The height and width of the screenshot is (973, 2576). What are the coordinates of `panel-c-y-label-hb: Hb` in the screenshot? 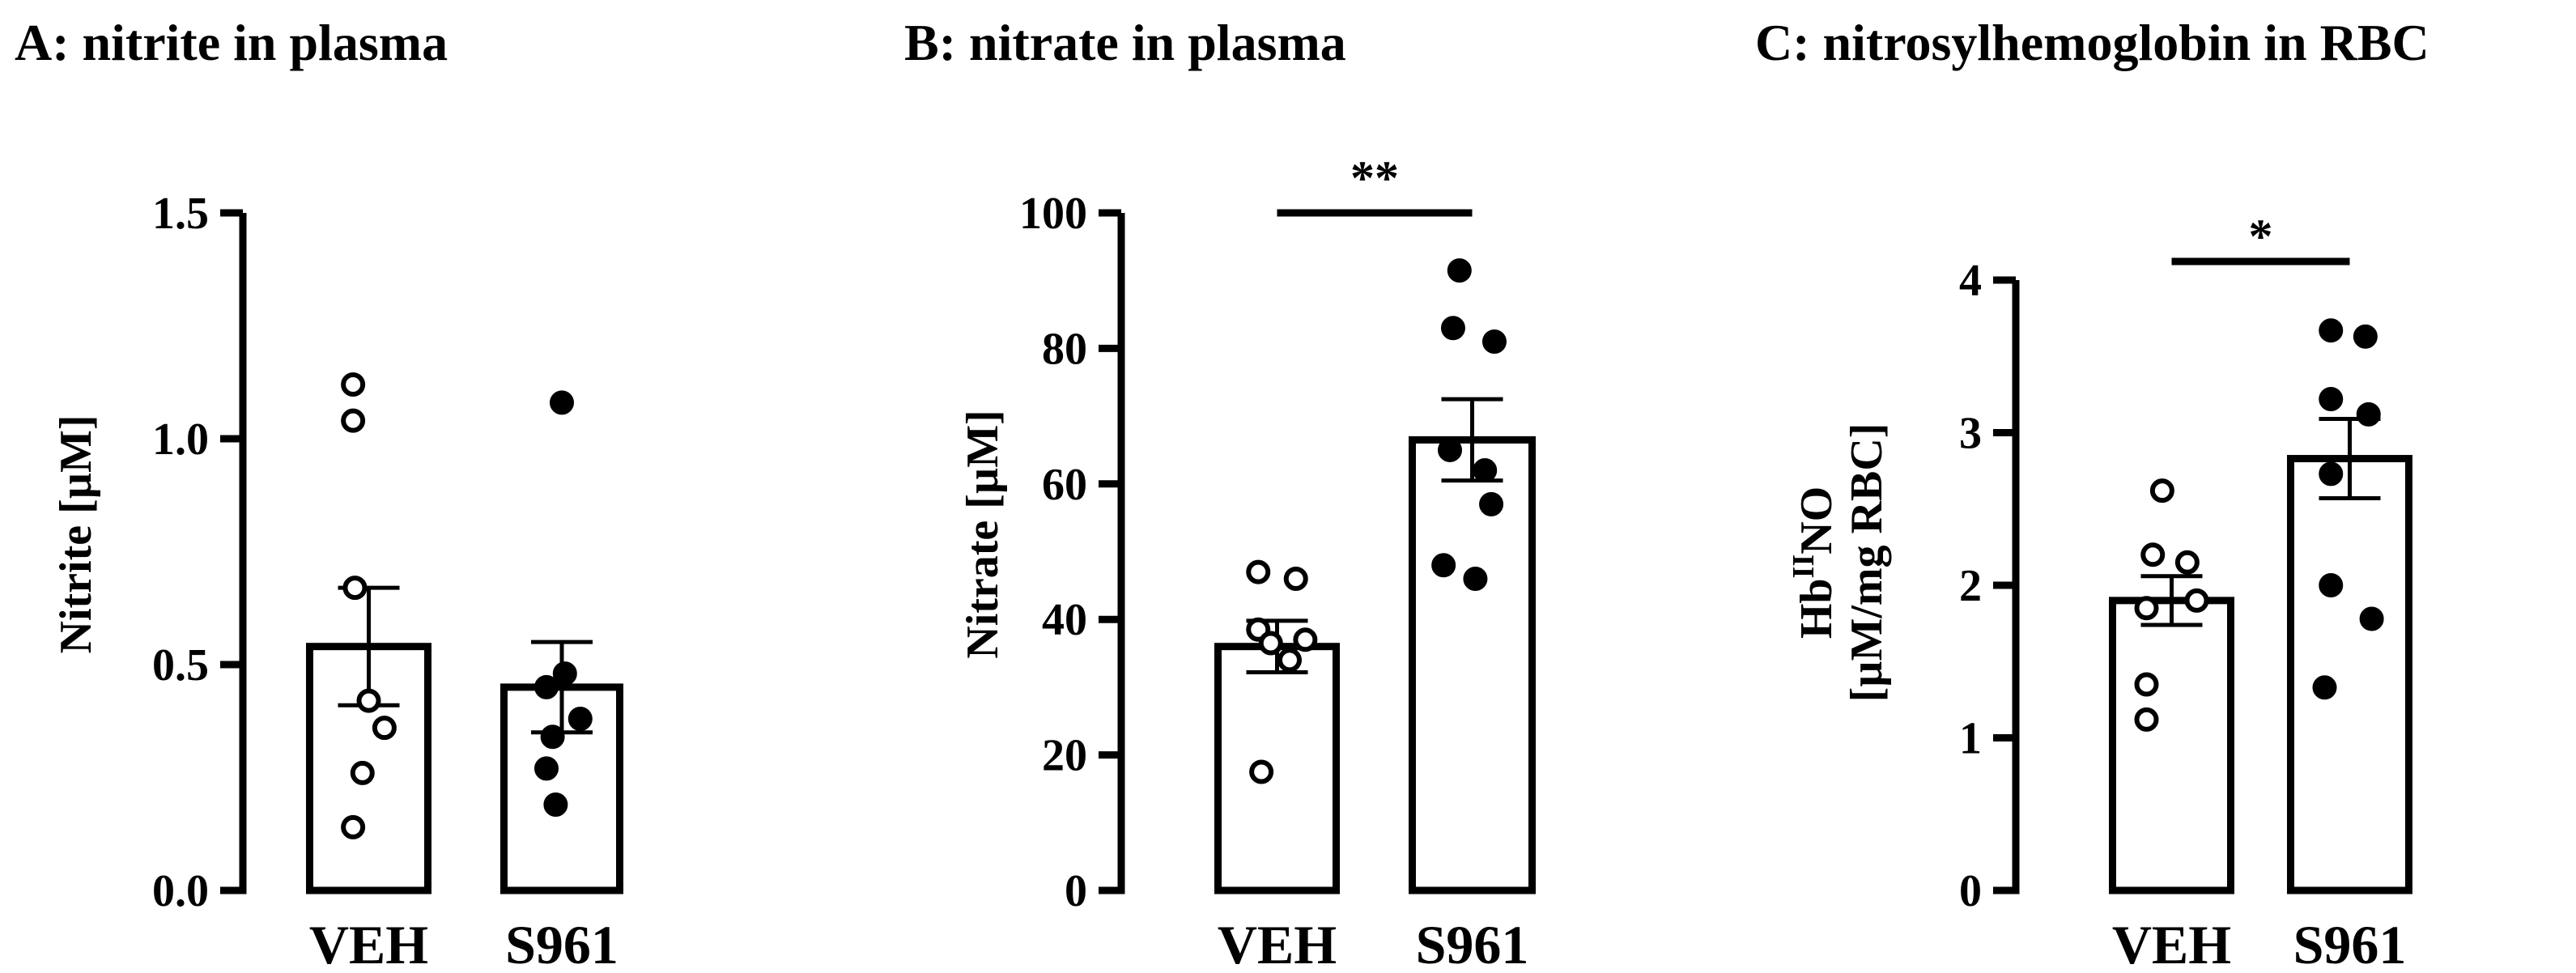 It's located at (1817, 608).